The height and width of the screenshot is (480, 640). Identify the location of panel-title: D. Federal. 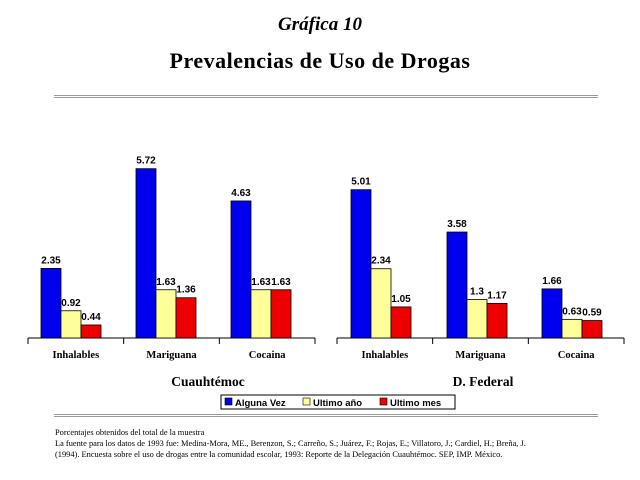
(483, 381).